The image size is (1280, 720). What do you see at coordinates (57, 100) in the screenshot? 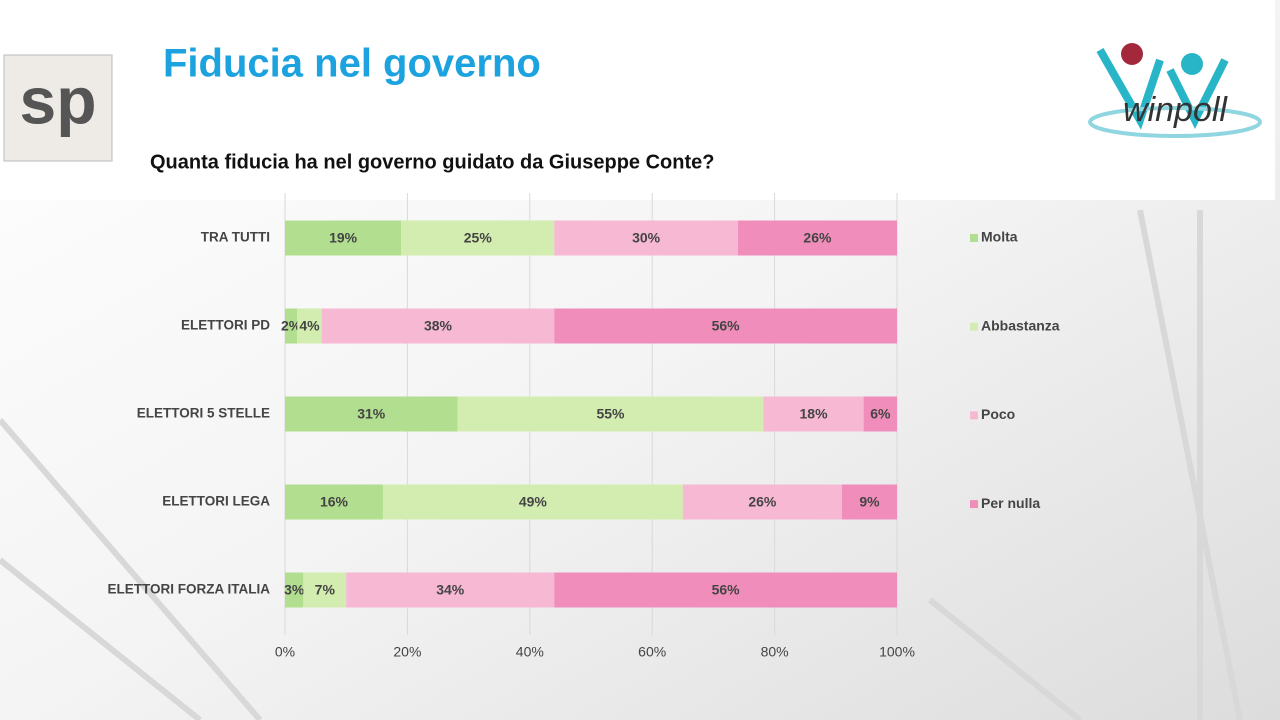
I see `logo-sp: sp` at bounding box center [57, 100].